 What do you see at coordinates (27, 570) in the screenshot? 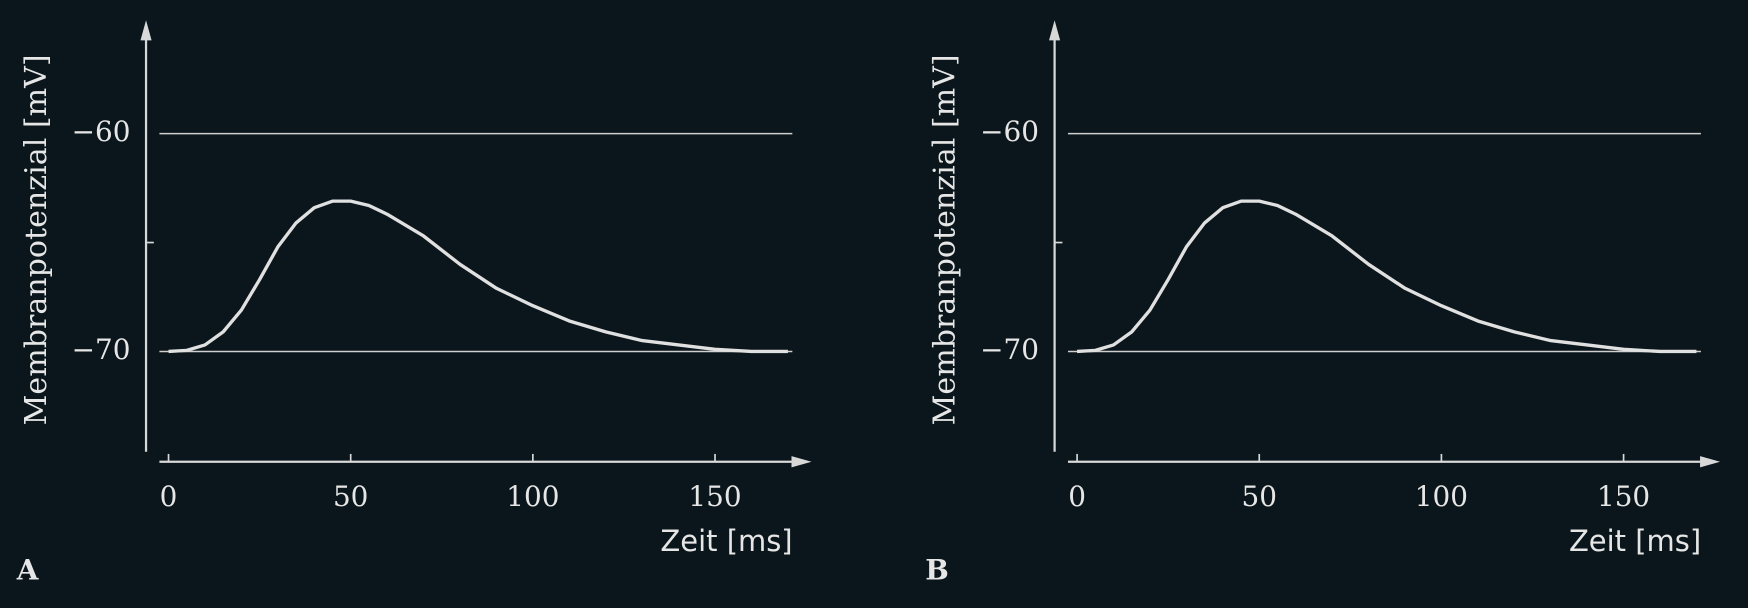
I see `panel-label: A` at bounding box center [27, 570].